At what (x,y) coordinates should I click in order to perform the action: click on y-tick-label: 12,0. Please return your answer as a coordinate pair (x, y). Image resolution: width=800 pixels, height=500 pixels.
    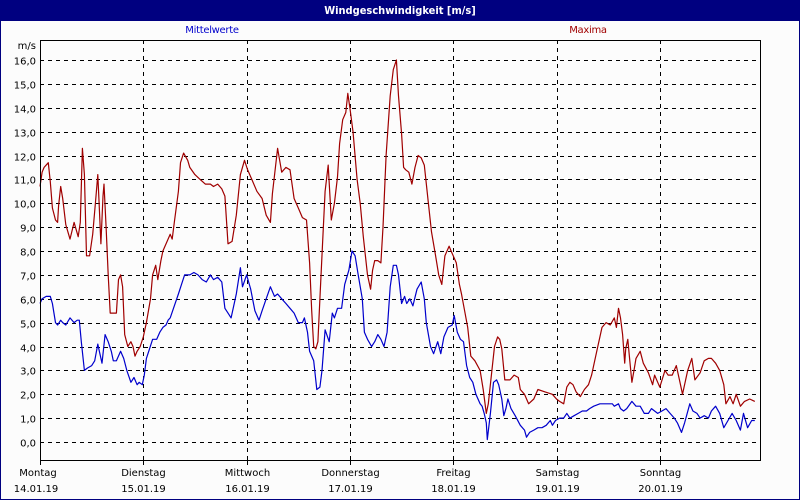
    Looking at the image, I should click on (25, 158).